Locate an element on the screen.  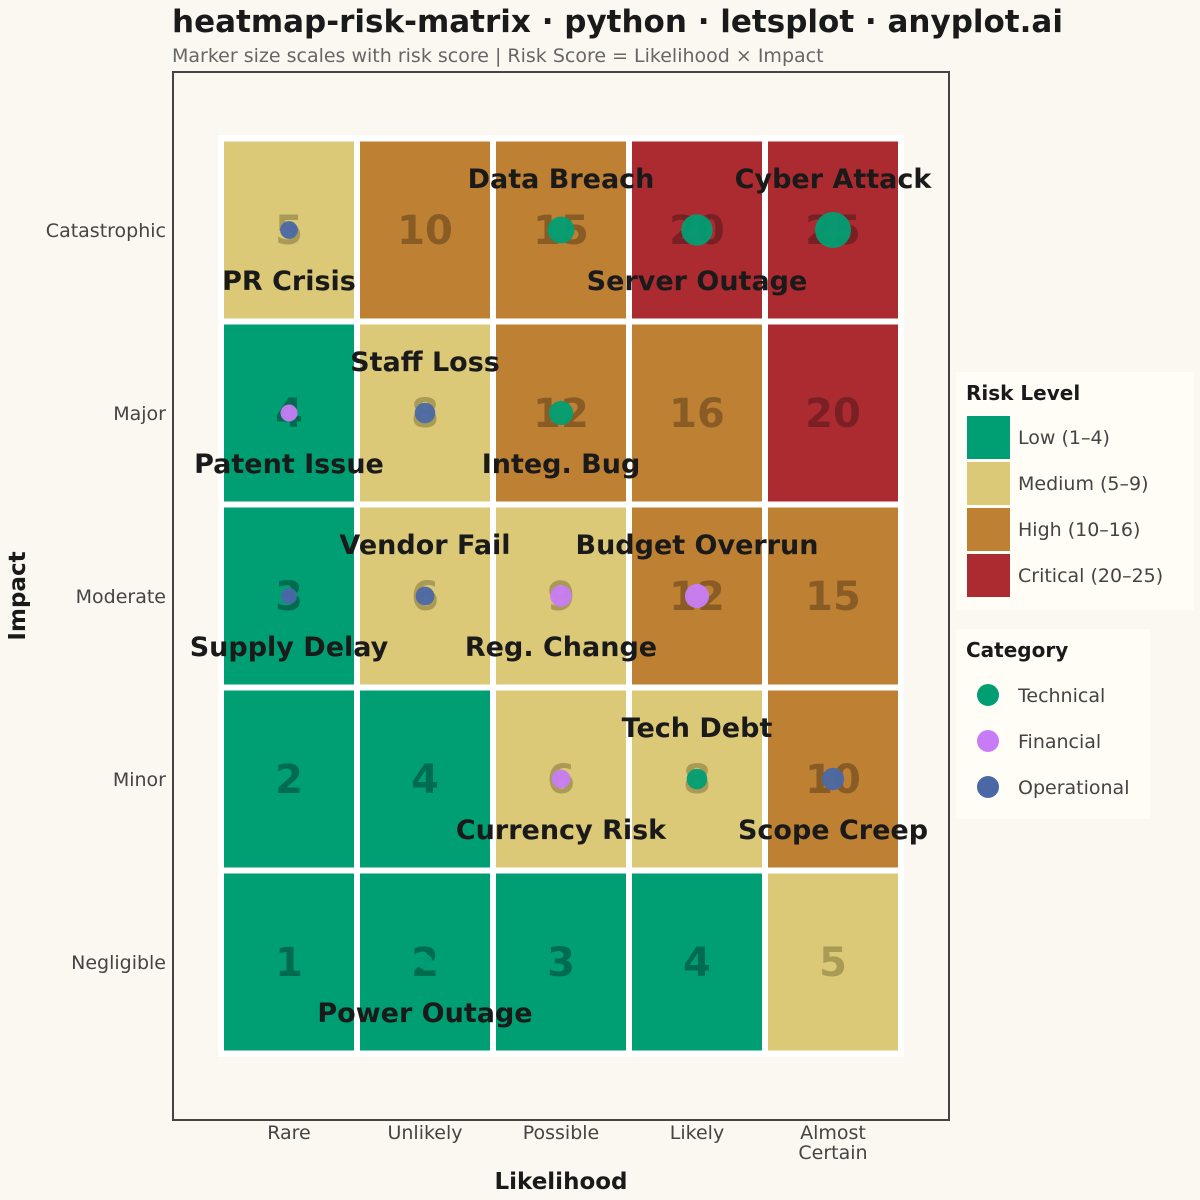
risk-label: Reg. Change is located at coordinates (561, 647).